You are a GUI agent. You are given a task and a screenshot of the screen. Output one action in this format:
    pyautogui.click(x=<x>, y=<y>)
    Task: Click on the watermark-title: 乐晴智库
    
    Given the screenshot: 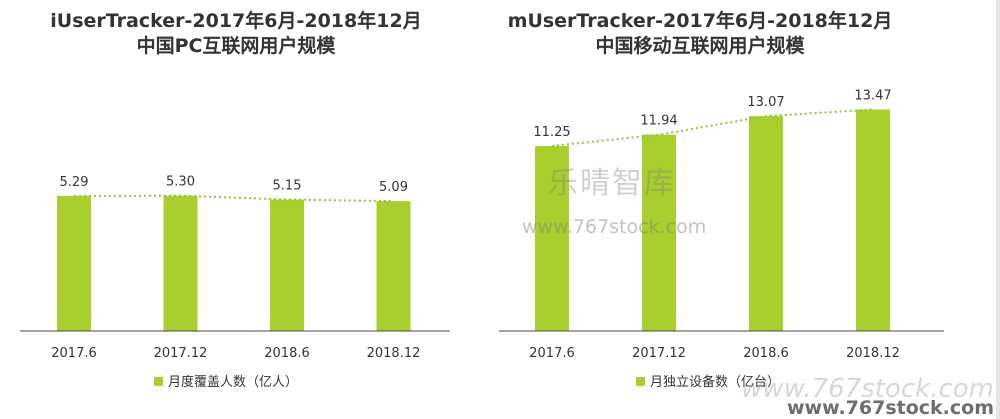 What is the action you would take?
    pyautogui.click(x=612, y=183)
    